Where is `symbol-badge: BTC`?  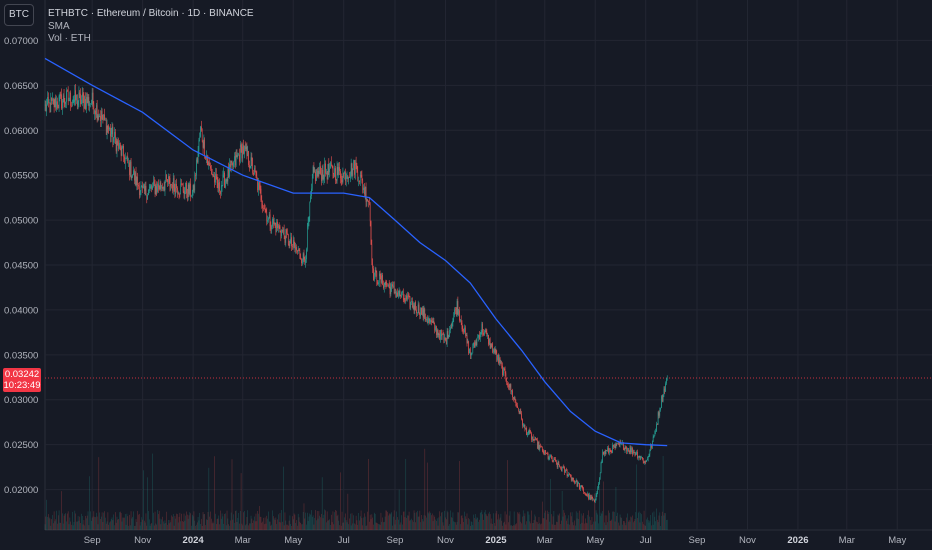 symbol-badge: BTC is located at coordinates (19, 15).